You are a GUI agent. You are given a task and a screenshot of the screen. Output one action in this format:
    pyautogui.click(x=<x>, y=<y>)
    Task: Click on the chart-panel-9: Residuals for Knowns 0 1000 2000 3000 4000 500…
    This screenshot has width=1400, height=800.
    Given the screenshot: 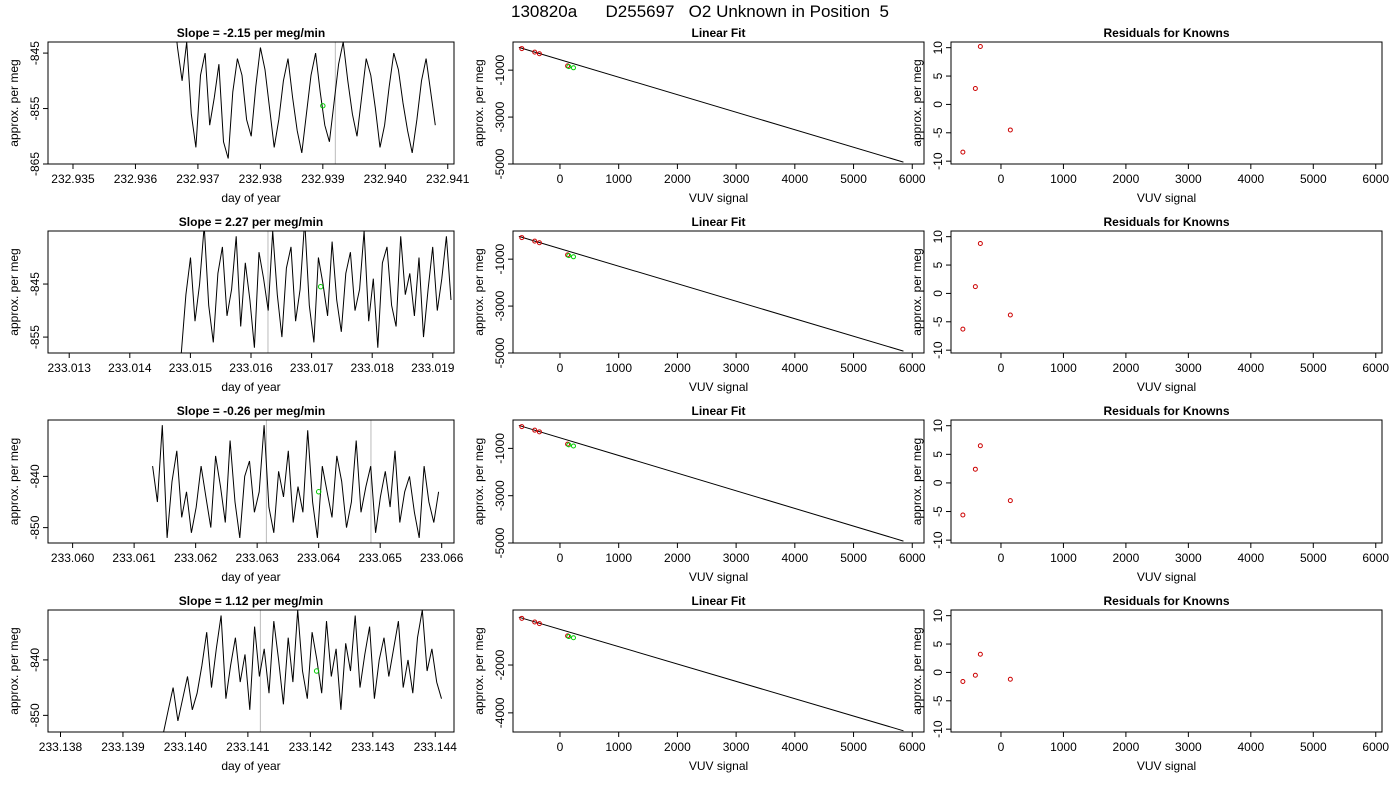 What is the action you would take?
    pyautogui.click(x=1149, y=494)
    